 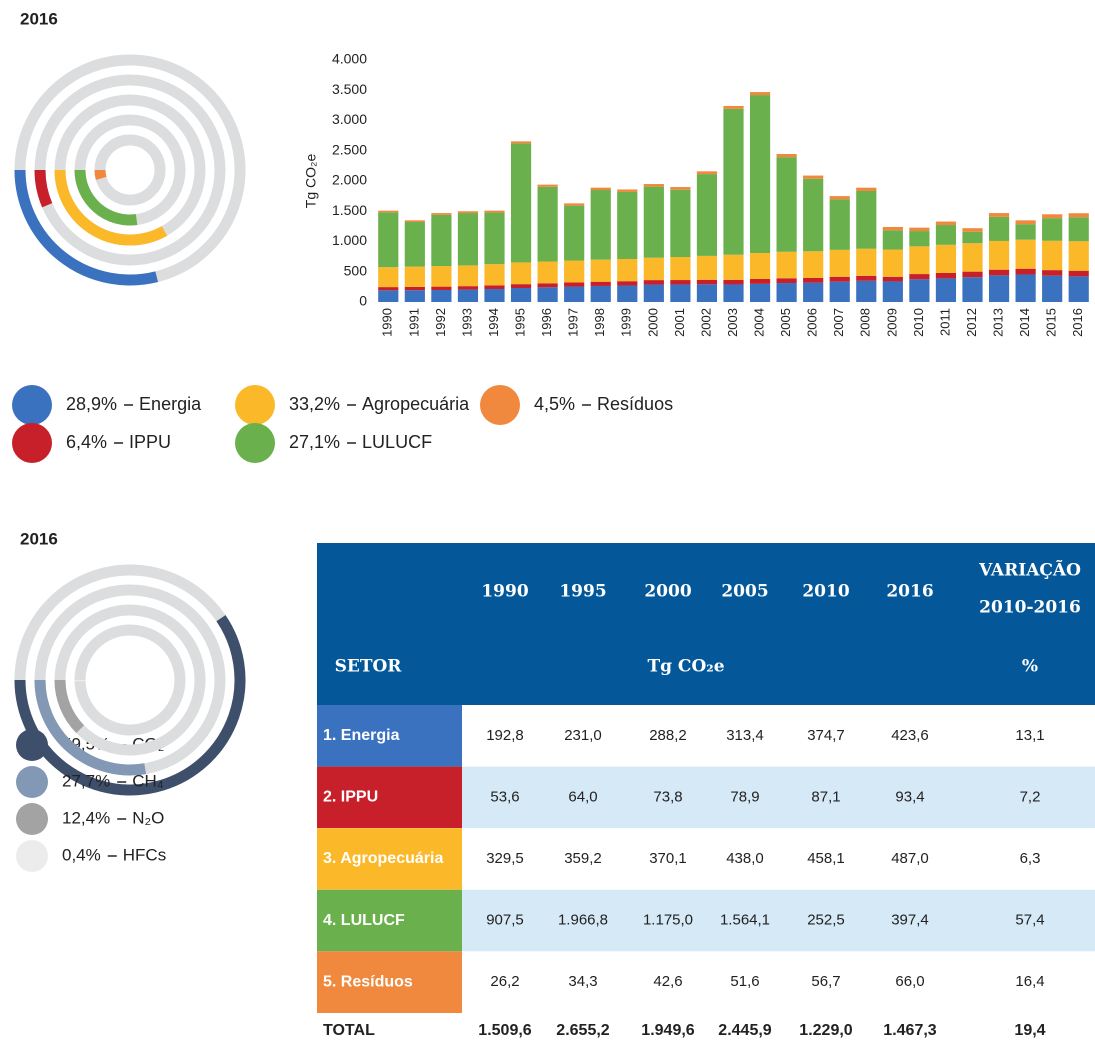 I want to click on table-cell: 87,1, so click(x=825, y=796).